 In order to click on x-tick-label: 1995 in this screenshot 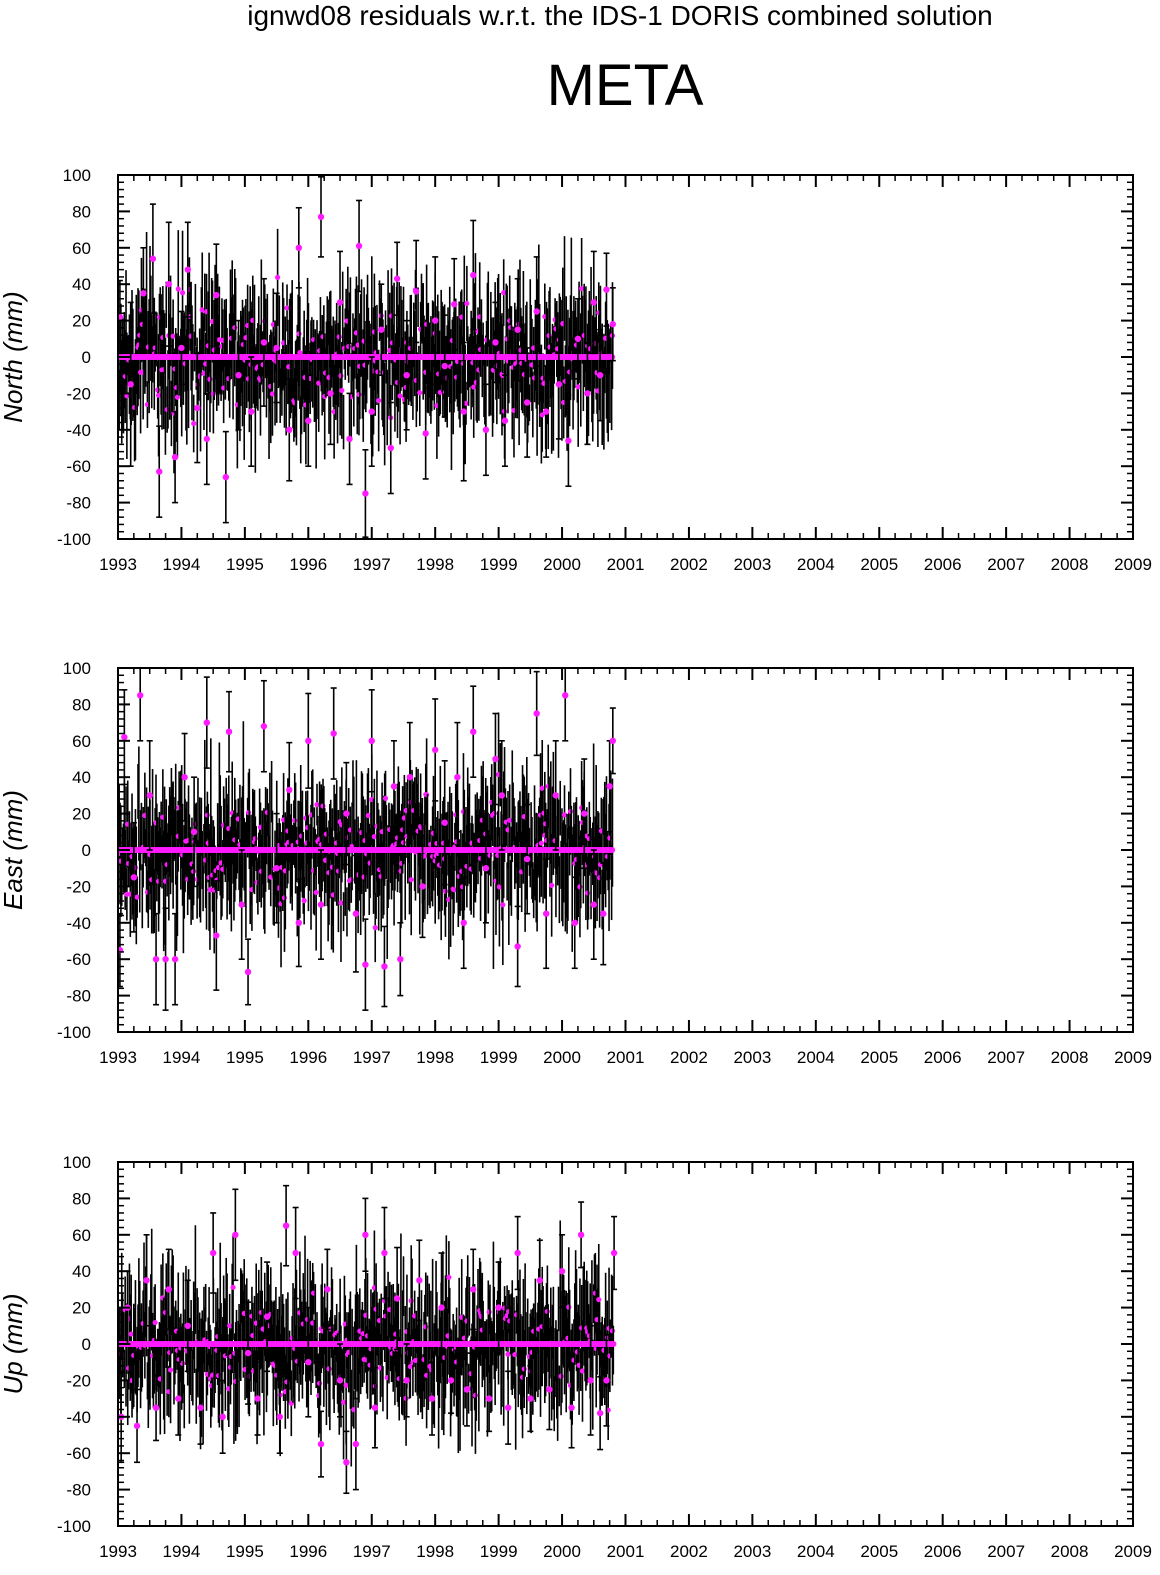, I will do `click(245, 564)`.